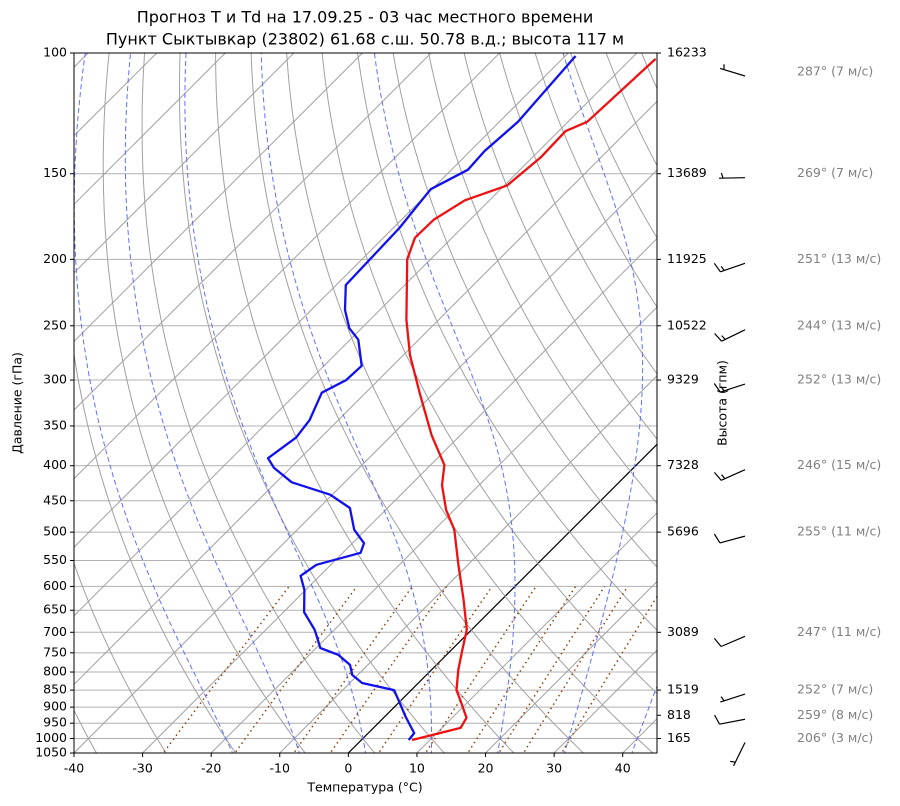 The height and width of the screenshot is (806, 900). I want to click on y2-tick-label: 3089, so click(683, 631).